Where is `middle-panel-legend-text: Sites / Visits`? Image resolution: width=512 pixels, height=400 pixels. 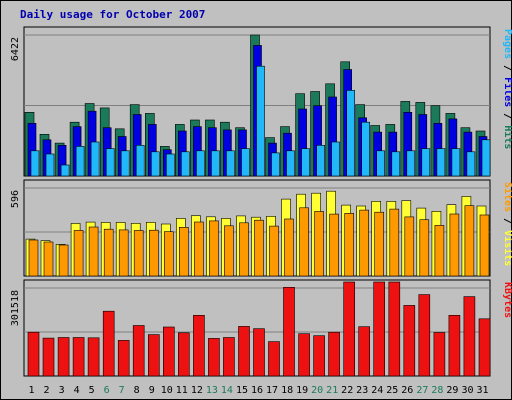
middle-panel-legend-text: Sites / Visits is located at coordinates (507, 224).